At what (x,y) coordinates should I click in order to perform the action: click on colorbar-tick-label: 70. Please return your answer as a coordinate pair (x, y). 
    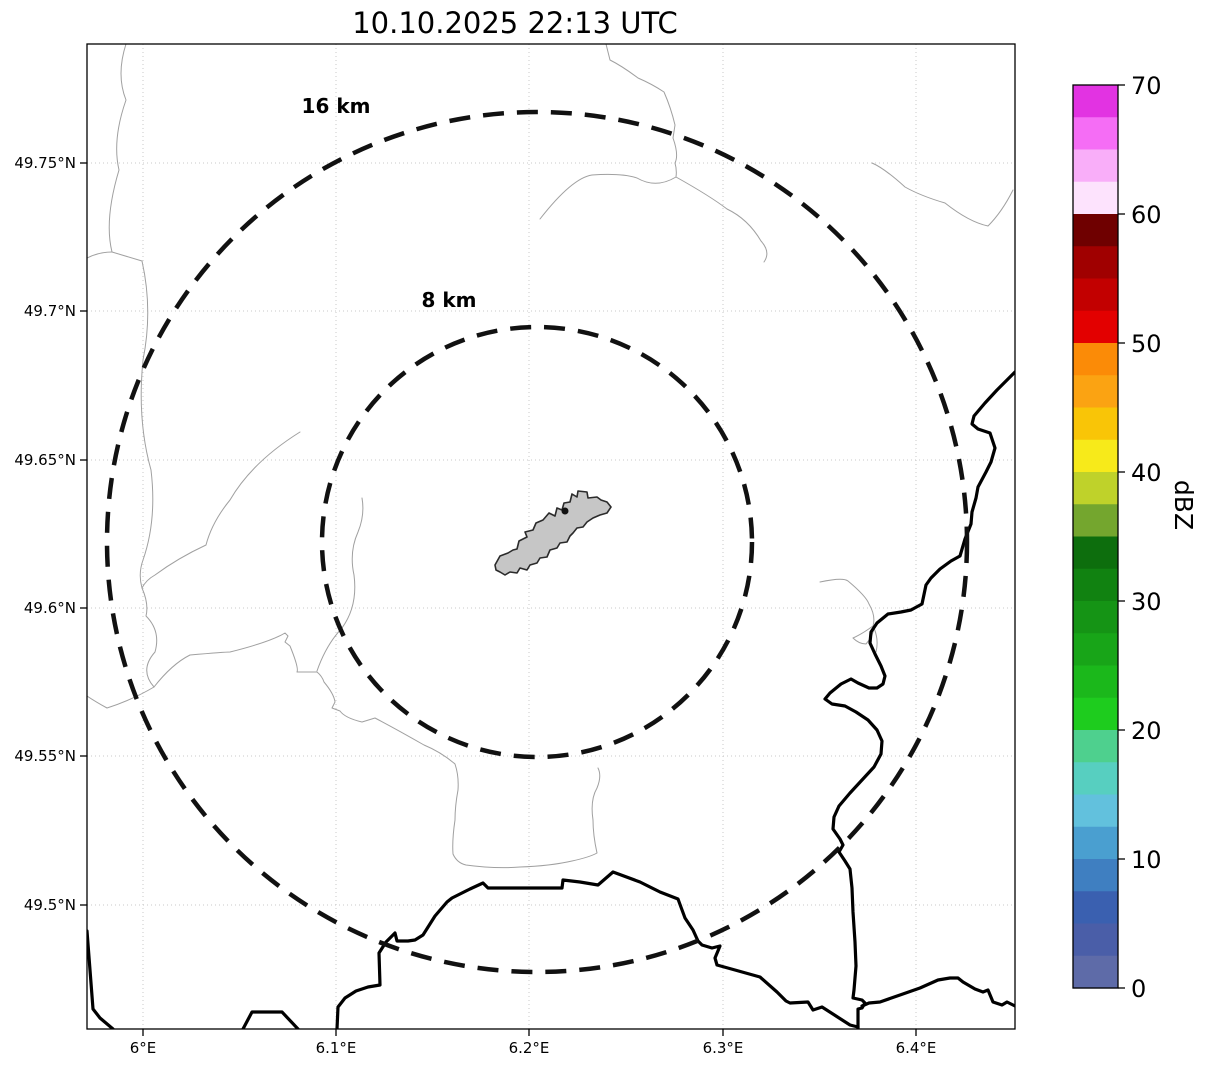
    Looking at the image, I should click on (1146, 86).